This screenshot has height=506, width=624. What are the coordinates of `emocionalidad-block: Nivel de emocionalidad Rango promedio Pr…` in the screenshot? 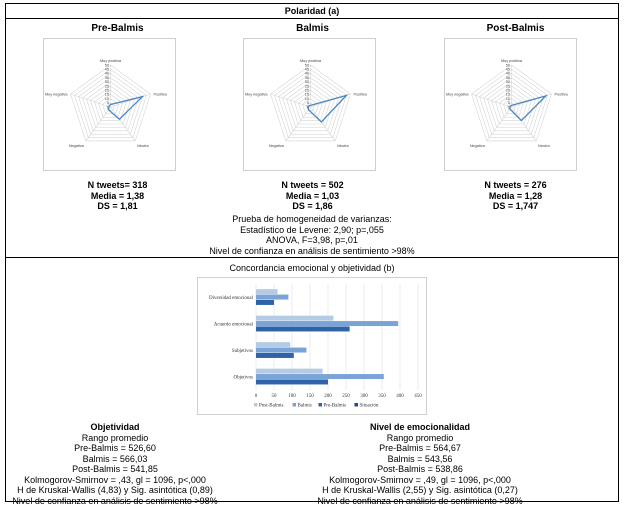 It's located at (420, 464).